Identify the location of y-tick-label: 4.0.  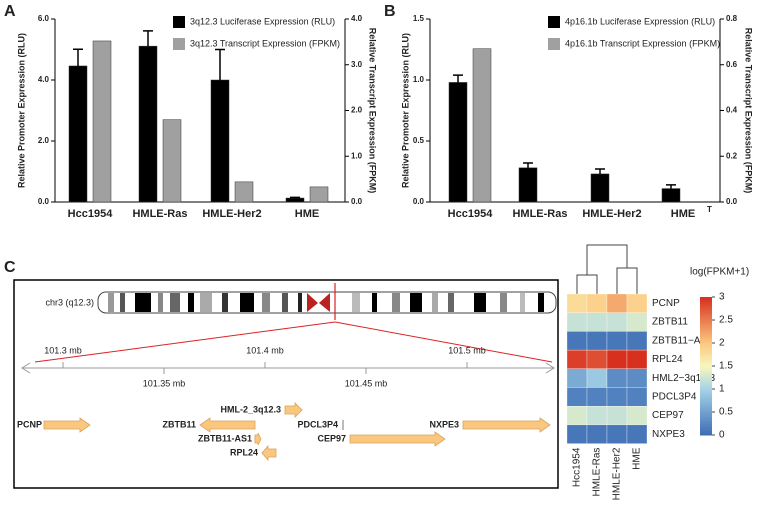
(44, 79).